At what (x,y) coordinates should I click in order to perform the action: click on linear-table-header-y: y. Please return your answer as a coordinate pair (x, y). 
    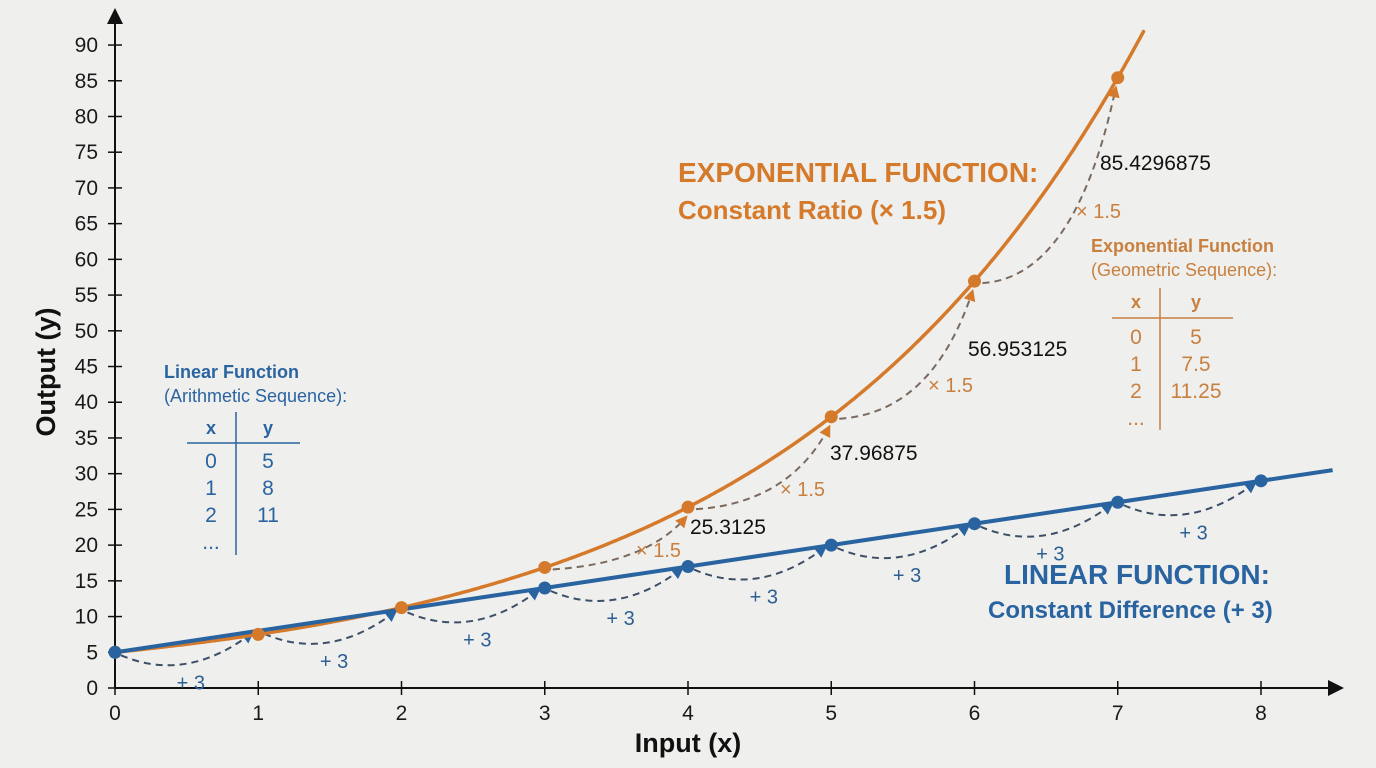
    Looking at the image, I should click on (268, 428).